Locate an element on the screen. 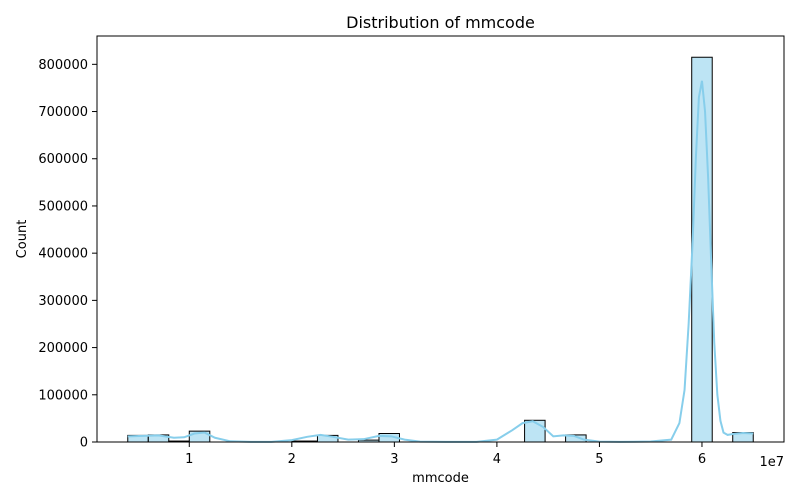  chart-title: Distribution of mmcode is located at coordinates (440, 22).